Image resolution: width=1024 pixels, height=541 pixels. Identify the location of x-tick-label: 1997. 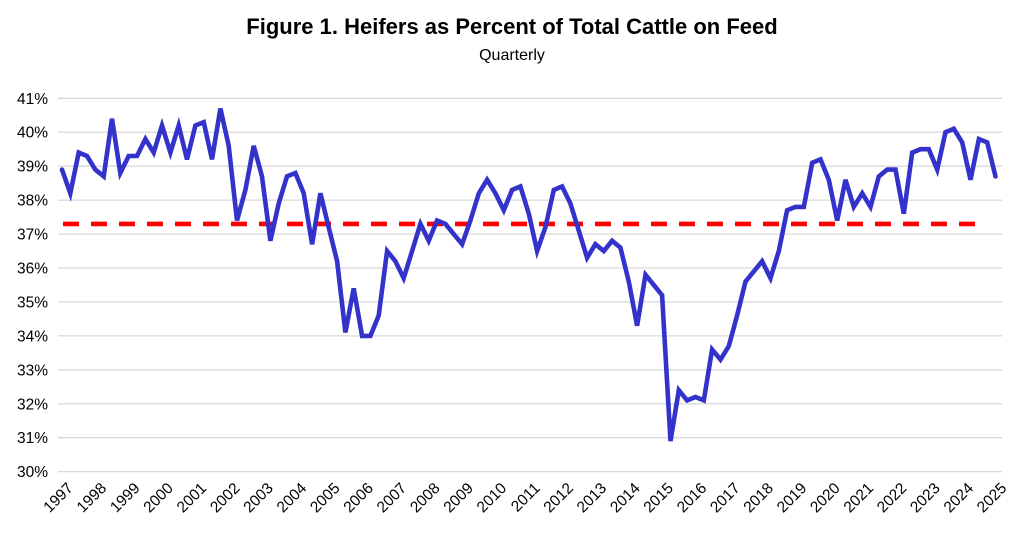
(58, 498).